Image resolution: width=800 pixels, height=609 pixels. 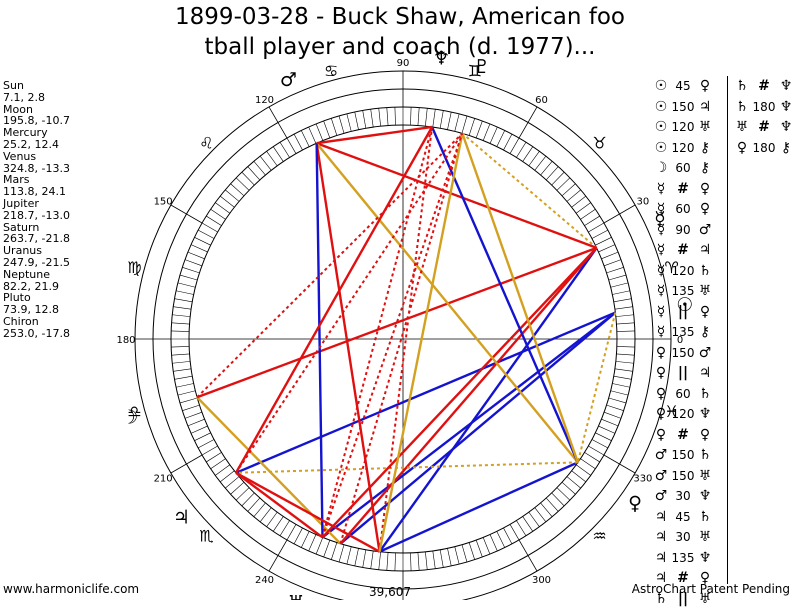 I want to click on aspect-angle: 150, so click(x=683, y=476).